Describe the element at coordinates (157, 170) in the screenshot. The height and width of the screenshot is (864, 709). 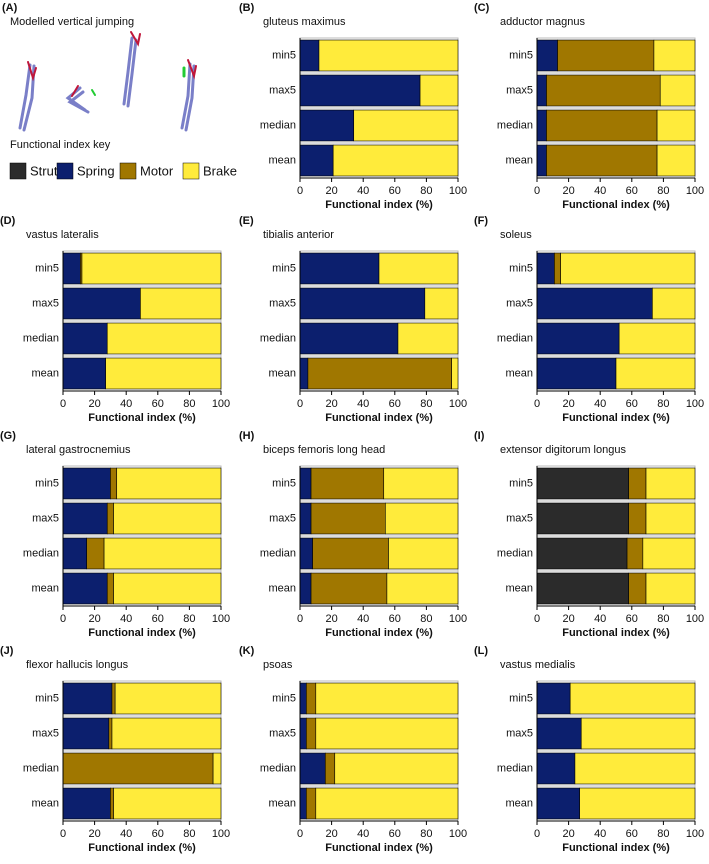
I see `legend-label: Motor` at that location.